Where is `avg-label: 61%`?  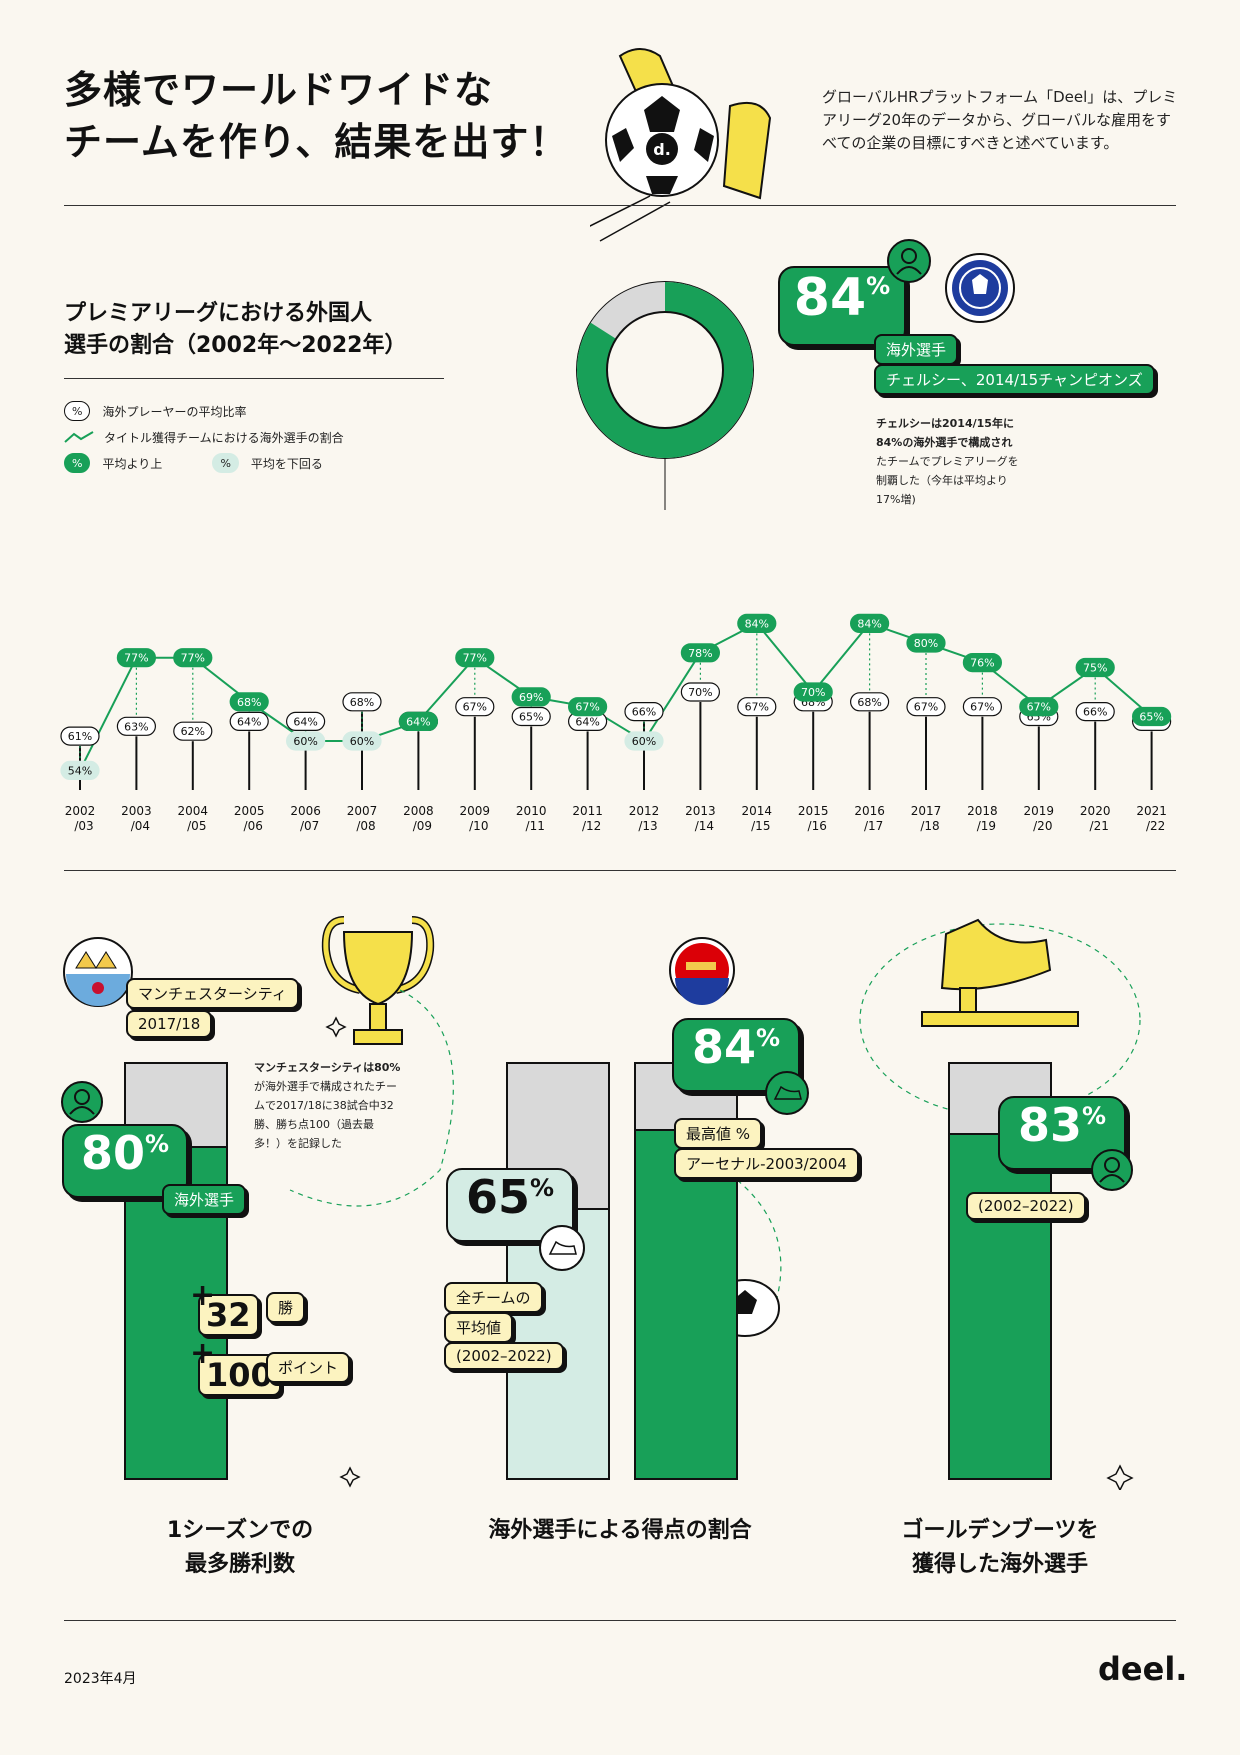
avg-label: 61% is located at coordinates (80, 736).